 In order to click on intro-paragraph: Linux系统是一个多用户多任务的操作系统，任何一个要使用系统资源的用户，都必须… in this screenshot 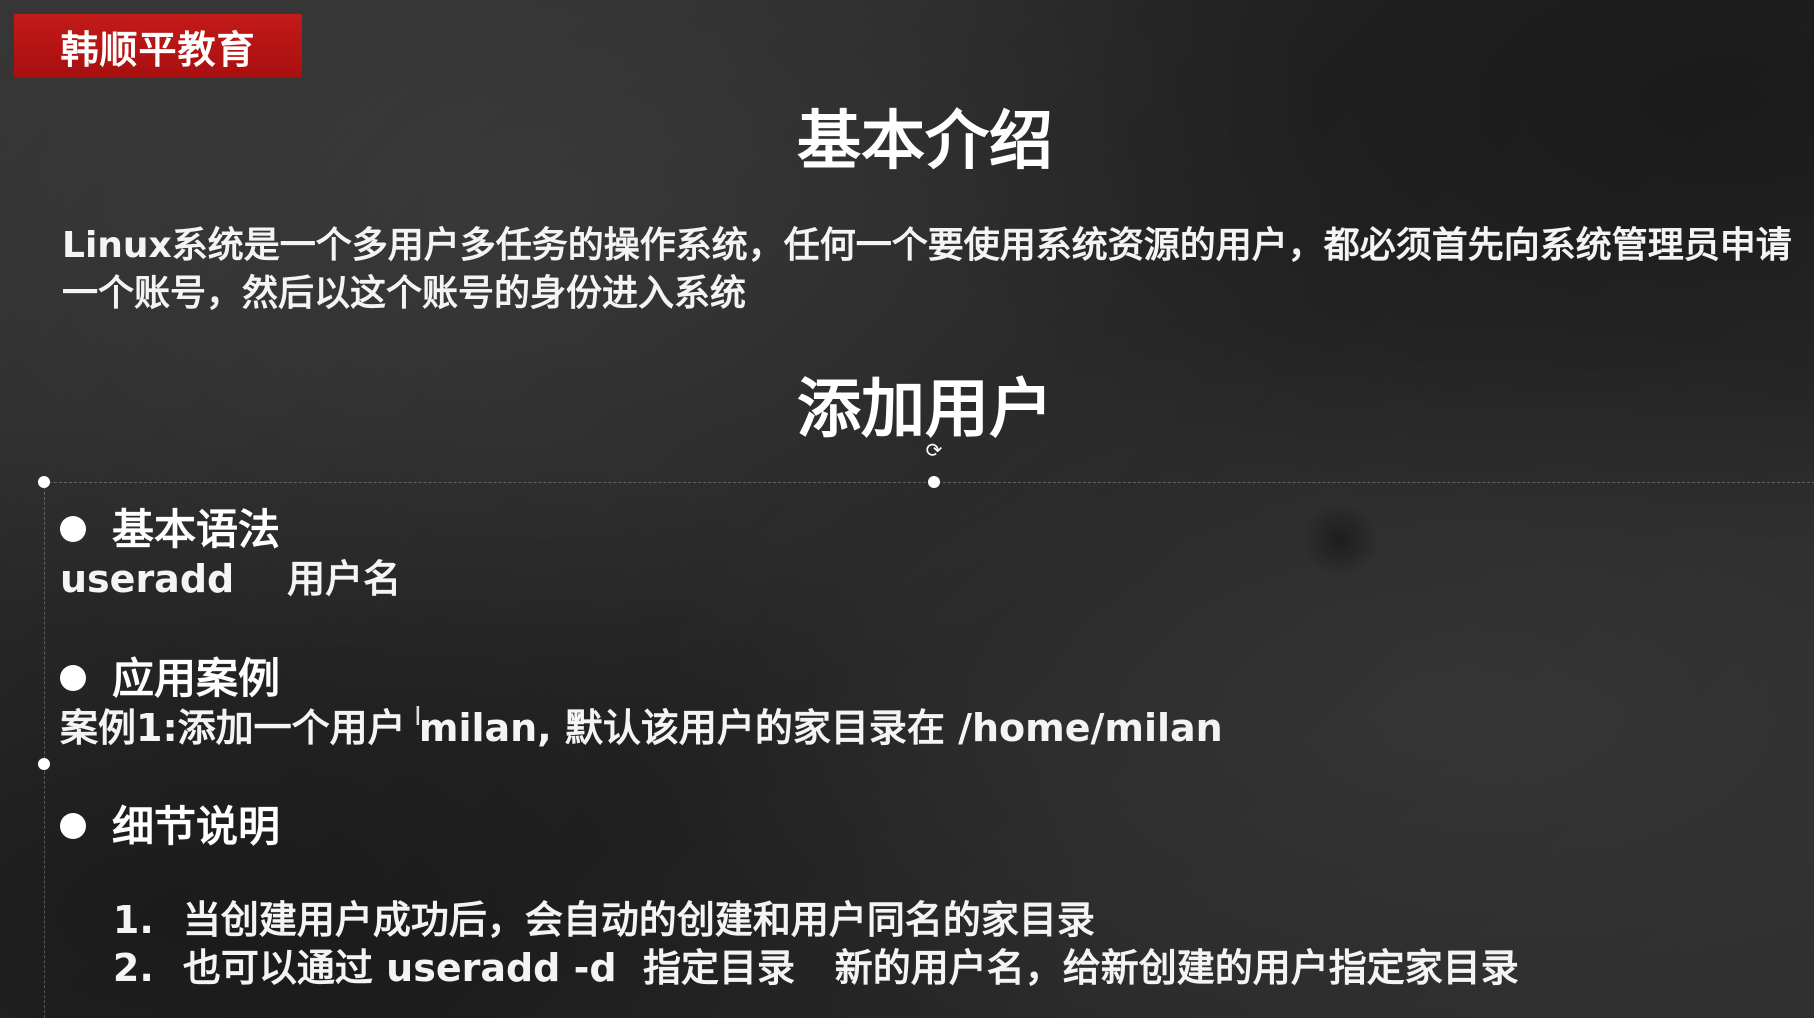, I will do `click(927, 270)`.